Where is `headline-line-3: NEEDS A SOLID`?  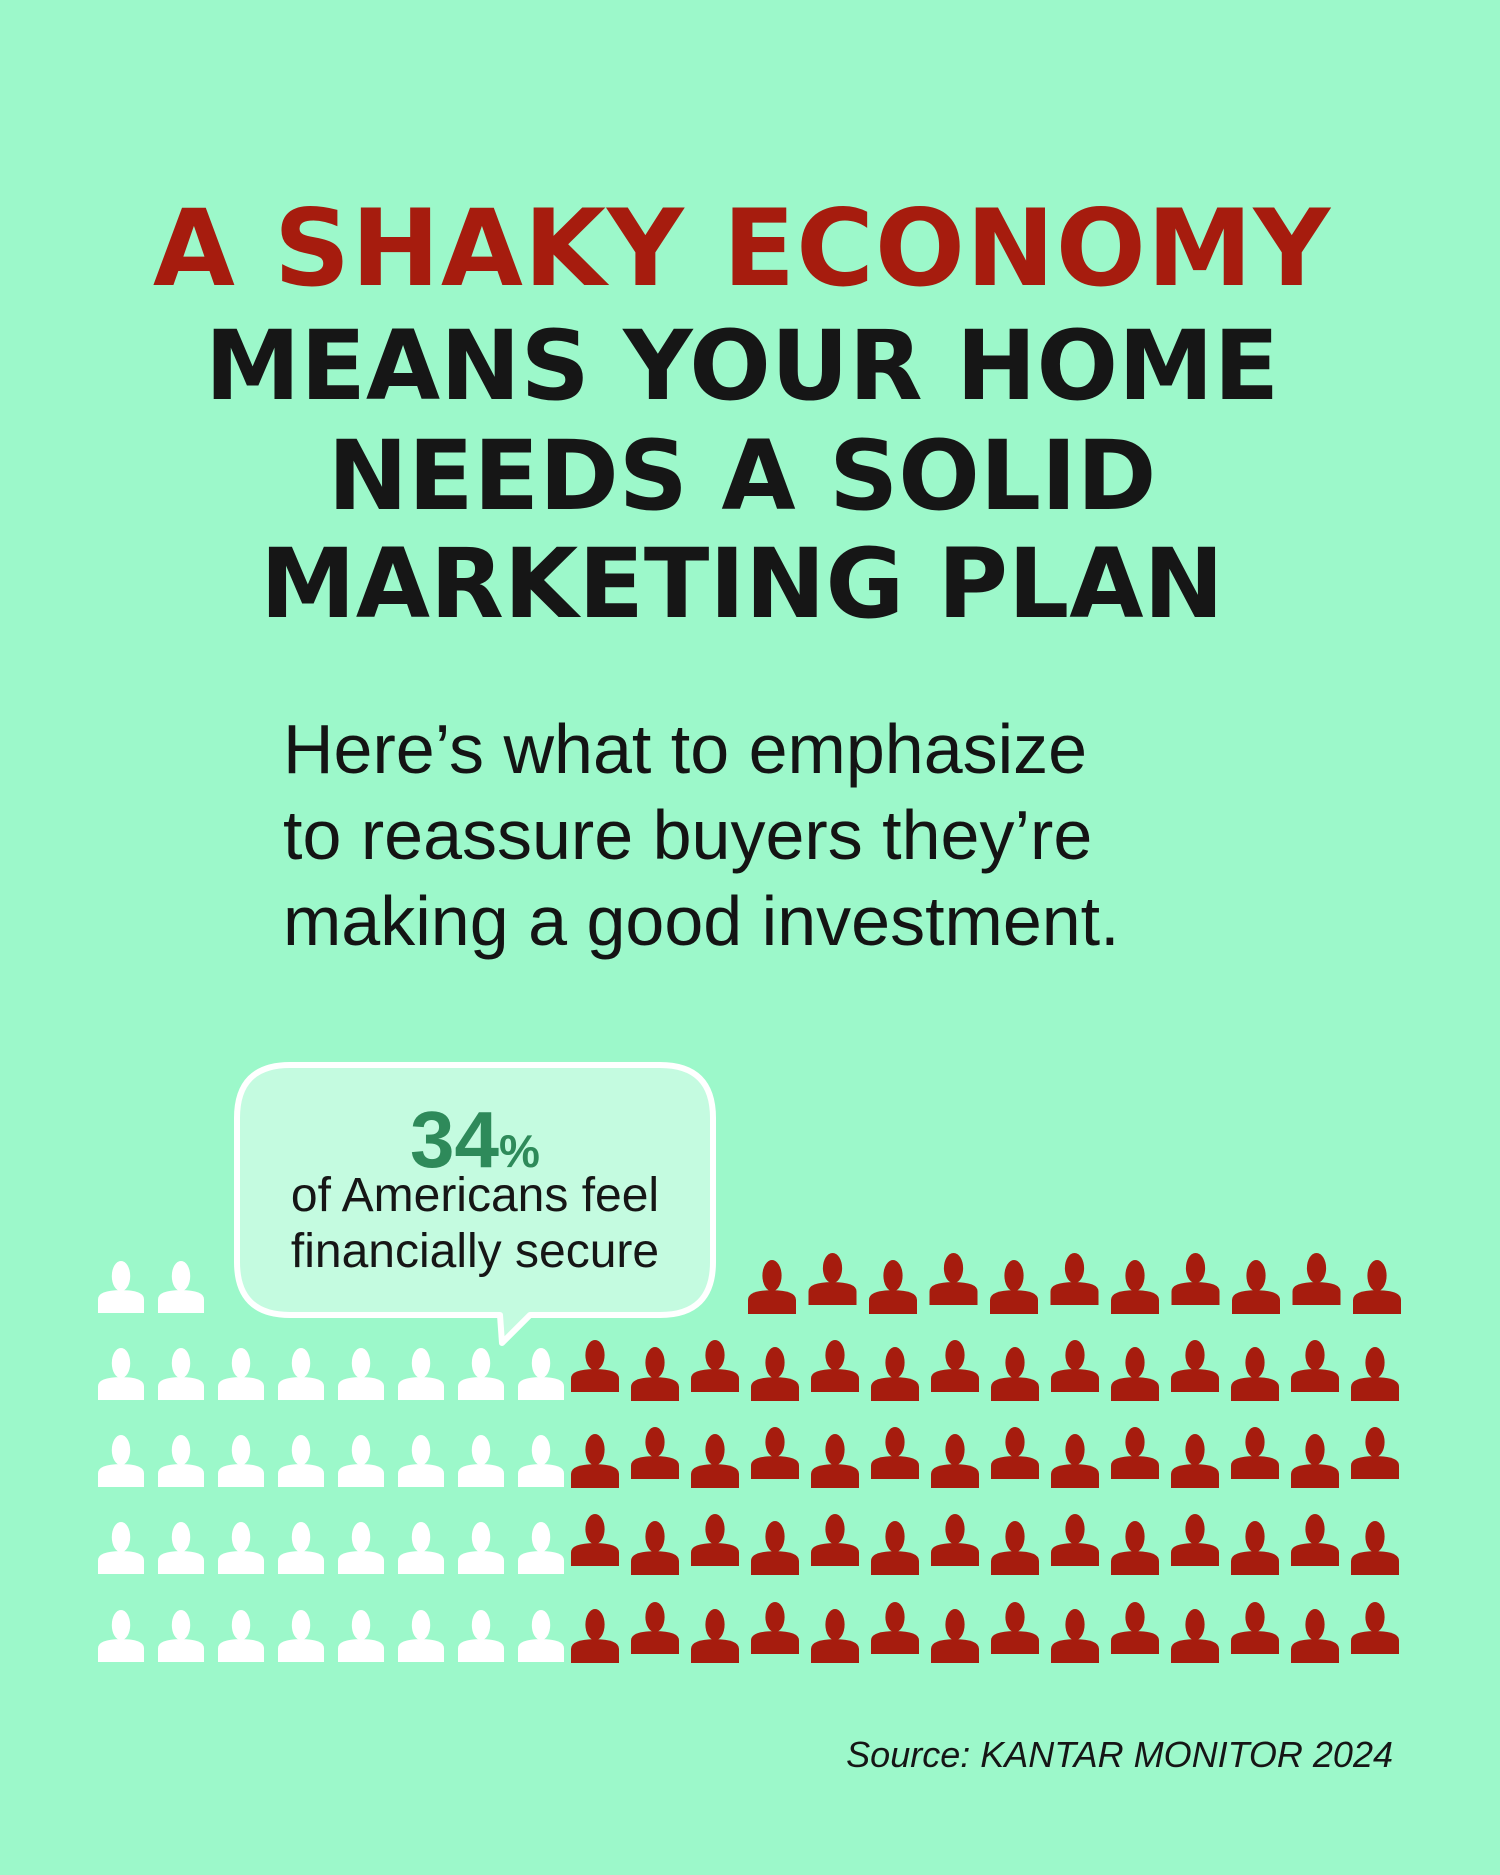
headline-line-3: NEEDS A SOLID is located at coordinates (742, 476).